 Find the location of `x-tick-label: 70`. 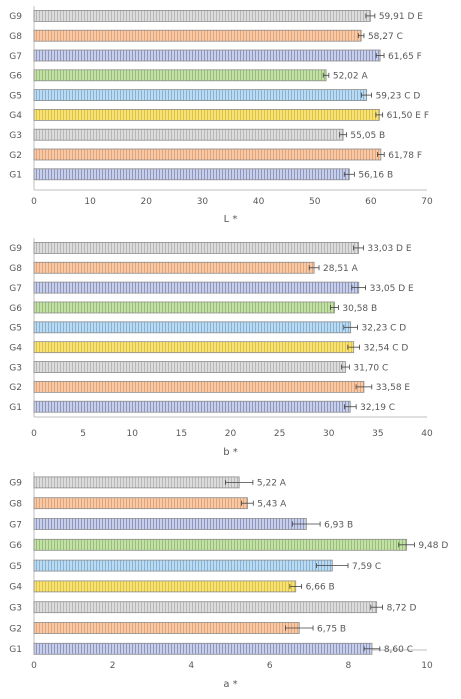

x-tick-label: 70 is located at coordinates (427, 202).